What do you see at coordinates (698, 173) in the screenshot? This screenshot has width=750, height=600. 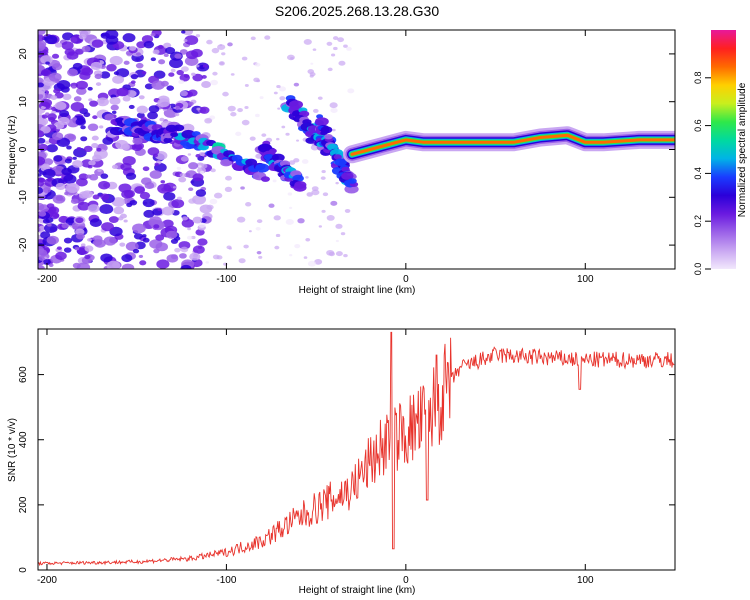 I see `colorbar-tick-label: 0.4` at bounding box center [698, 173].